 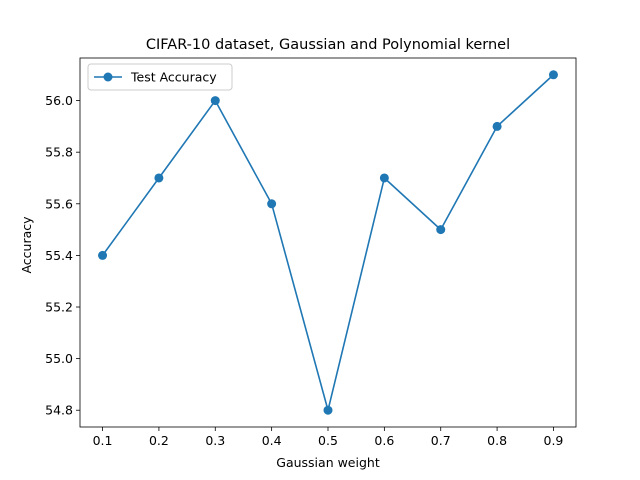 I want to click on y-tick-label: 55.8, so click(x=59, y=152).